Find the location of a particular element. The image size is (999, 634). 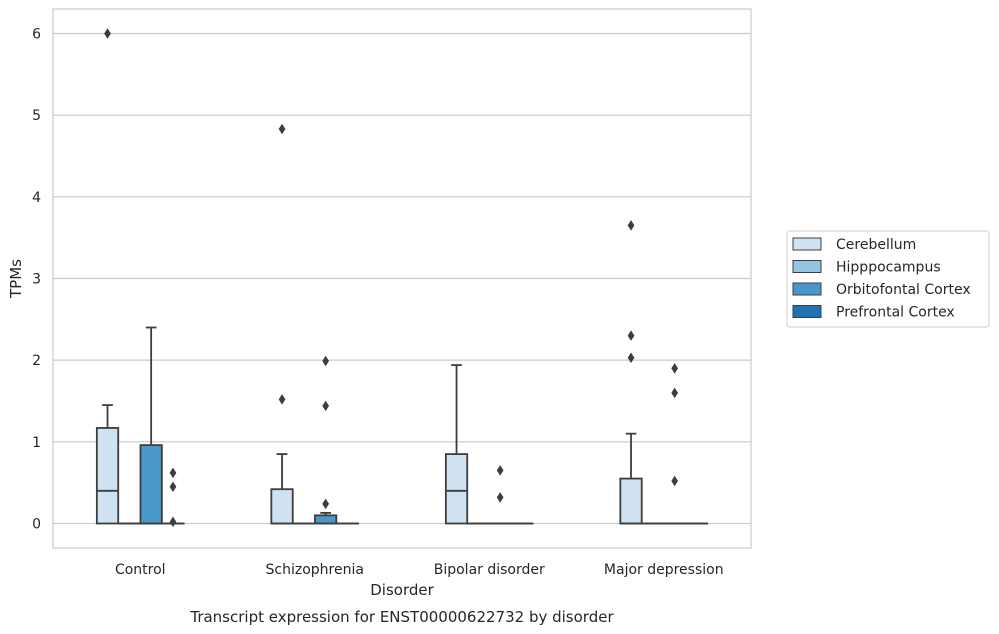

y-tick-label: 6 is located at coordinates (36, 35).